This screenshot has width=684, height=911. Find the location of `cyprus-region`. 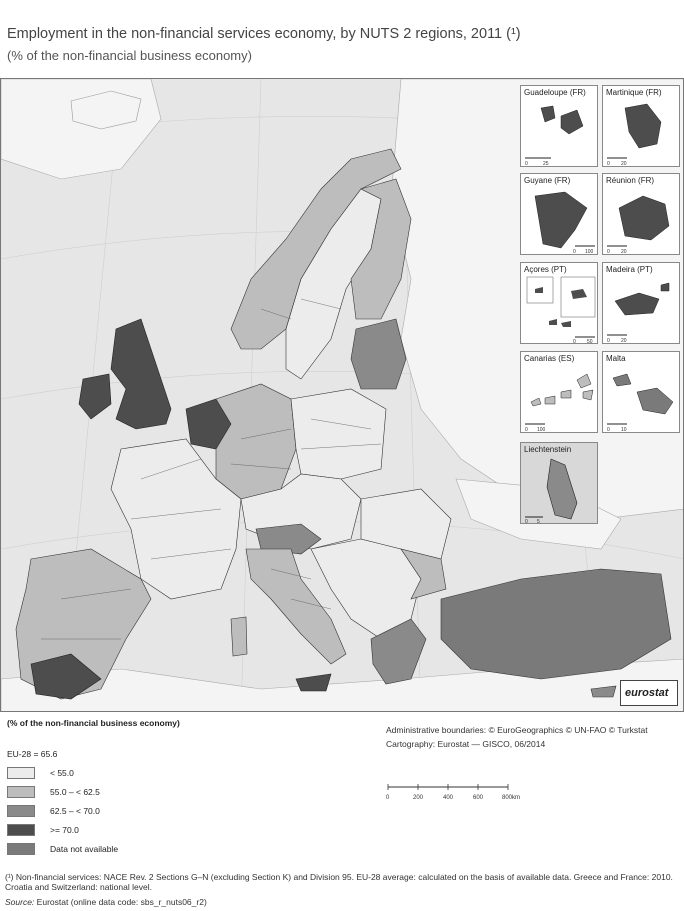

cyprus-region is located at coordinates (603, 691).